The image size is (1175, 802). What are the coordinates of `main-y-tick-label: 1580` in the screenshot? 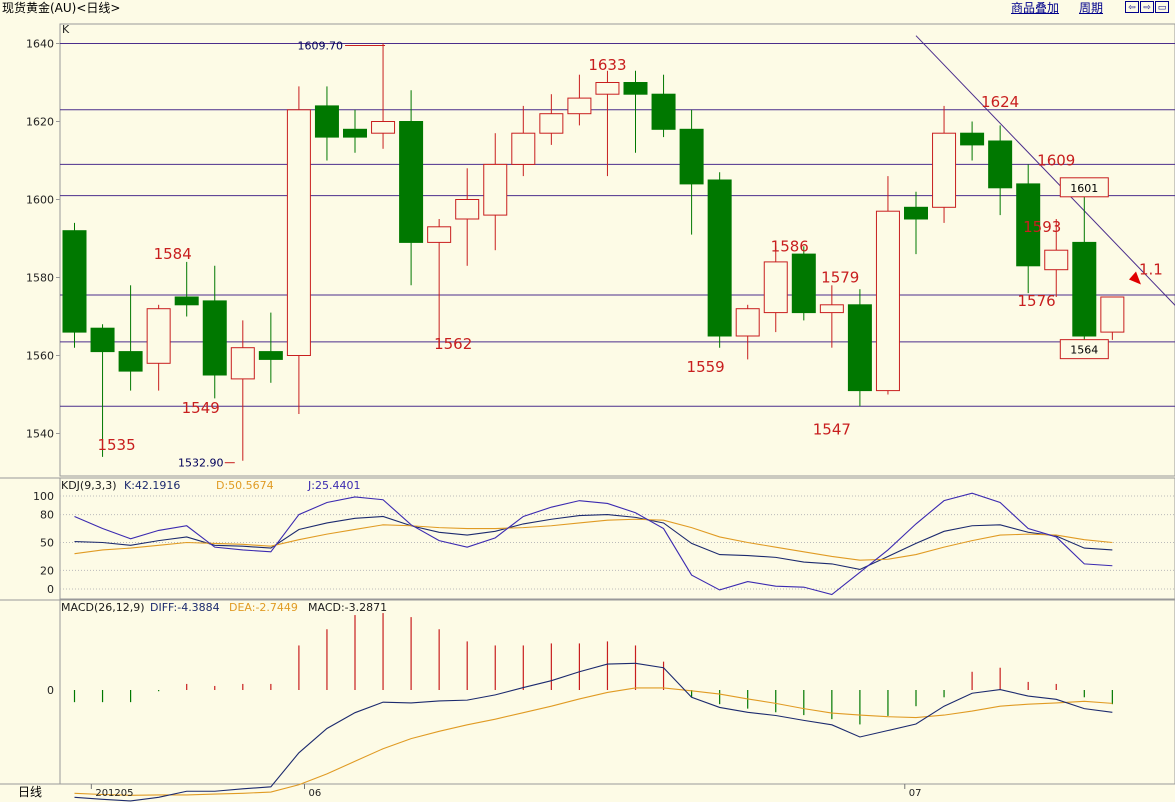 It's located at (40, 278).